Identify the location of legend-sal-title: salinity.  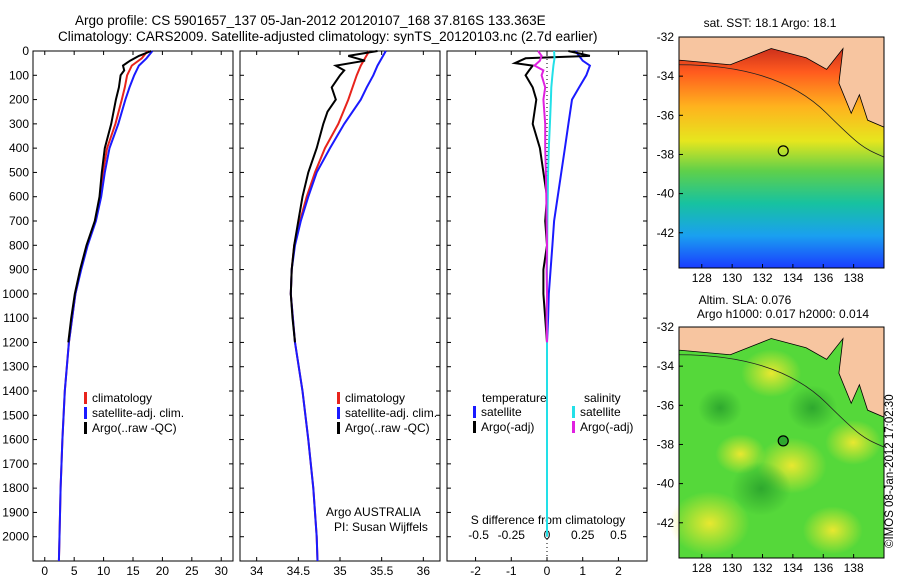
(602, 398).